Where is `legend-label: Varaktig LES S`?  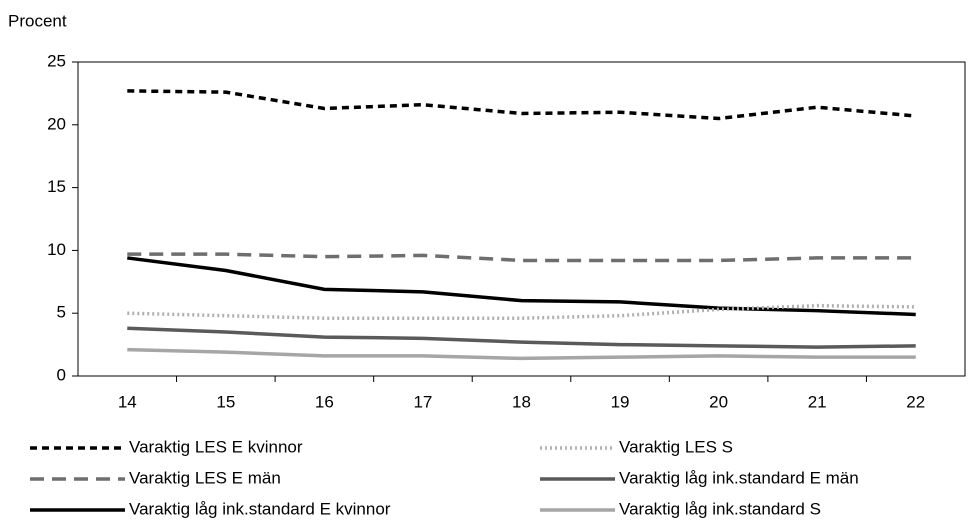
legend-label: Varaktig LES S is located at coordinates (676, 446).